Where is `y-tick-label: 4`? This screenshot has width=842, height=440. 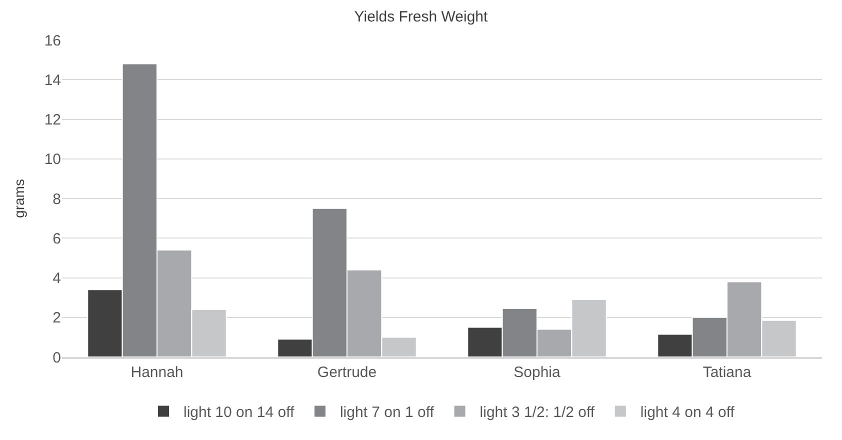
y-tick-label: 4 is located at coordinates (56, 278).